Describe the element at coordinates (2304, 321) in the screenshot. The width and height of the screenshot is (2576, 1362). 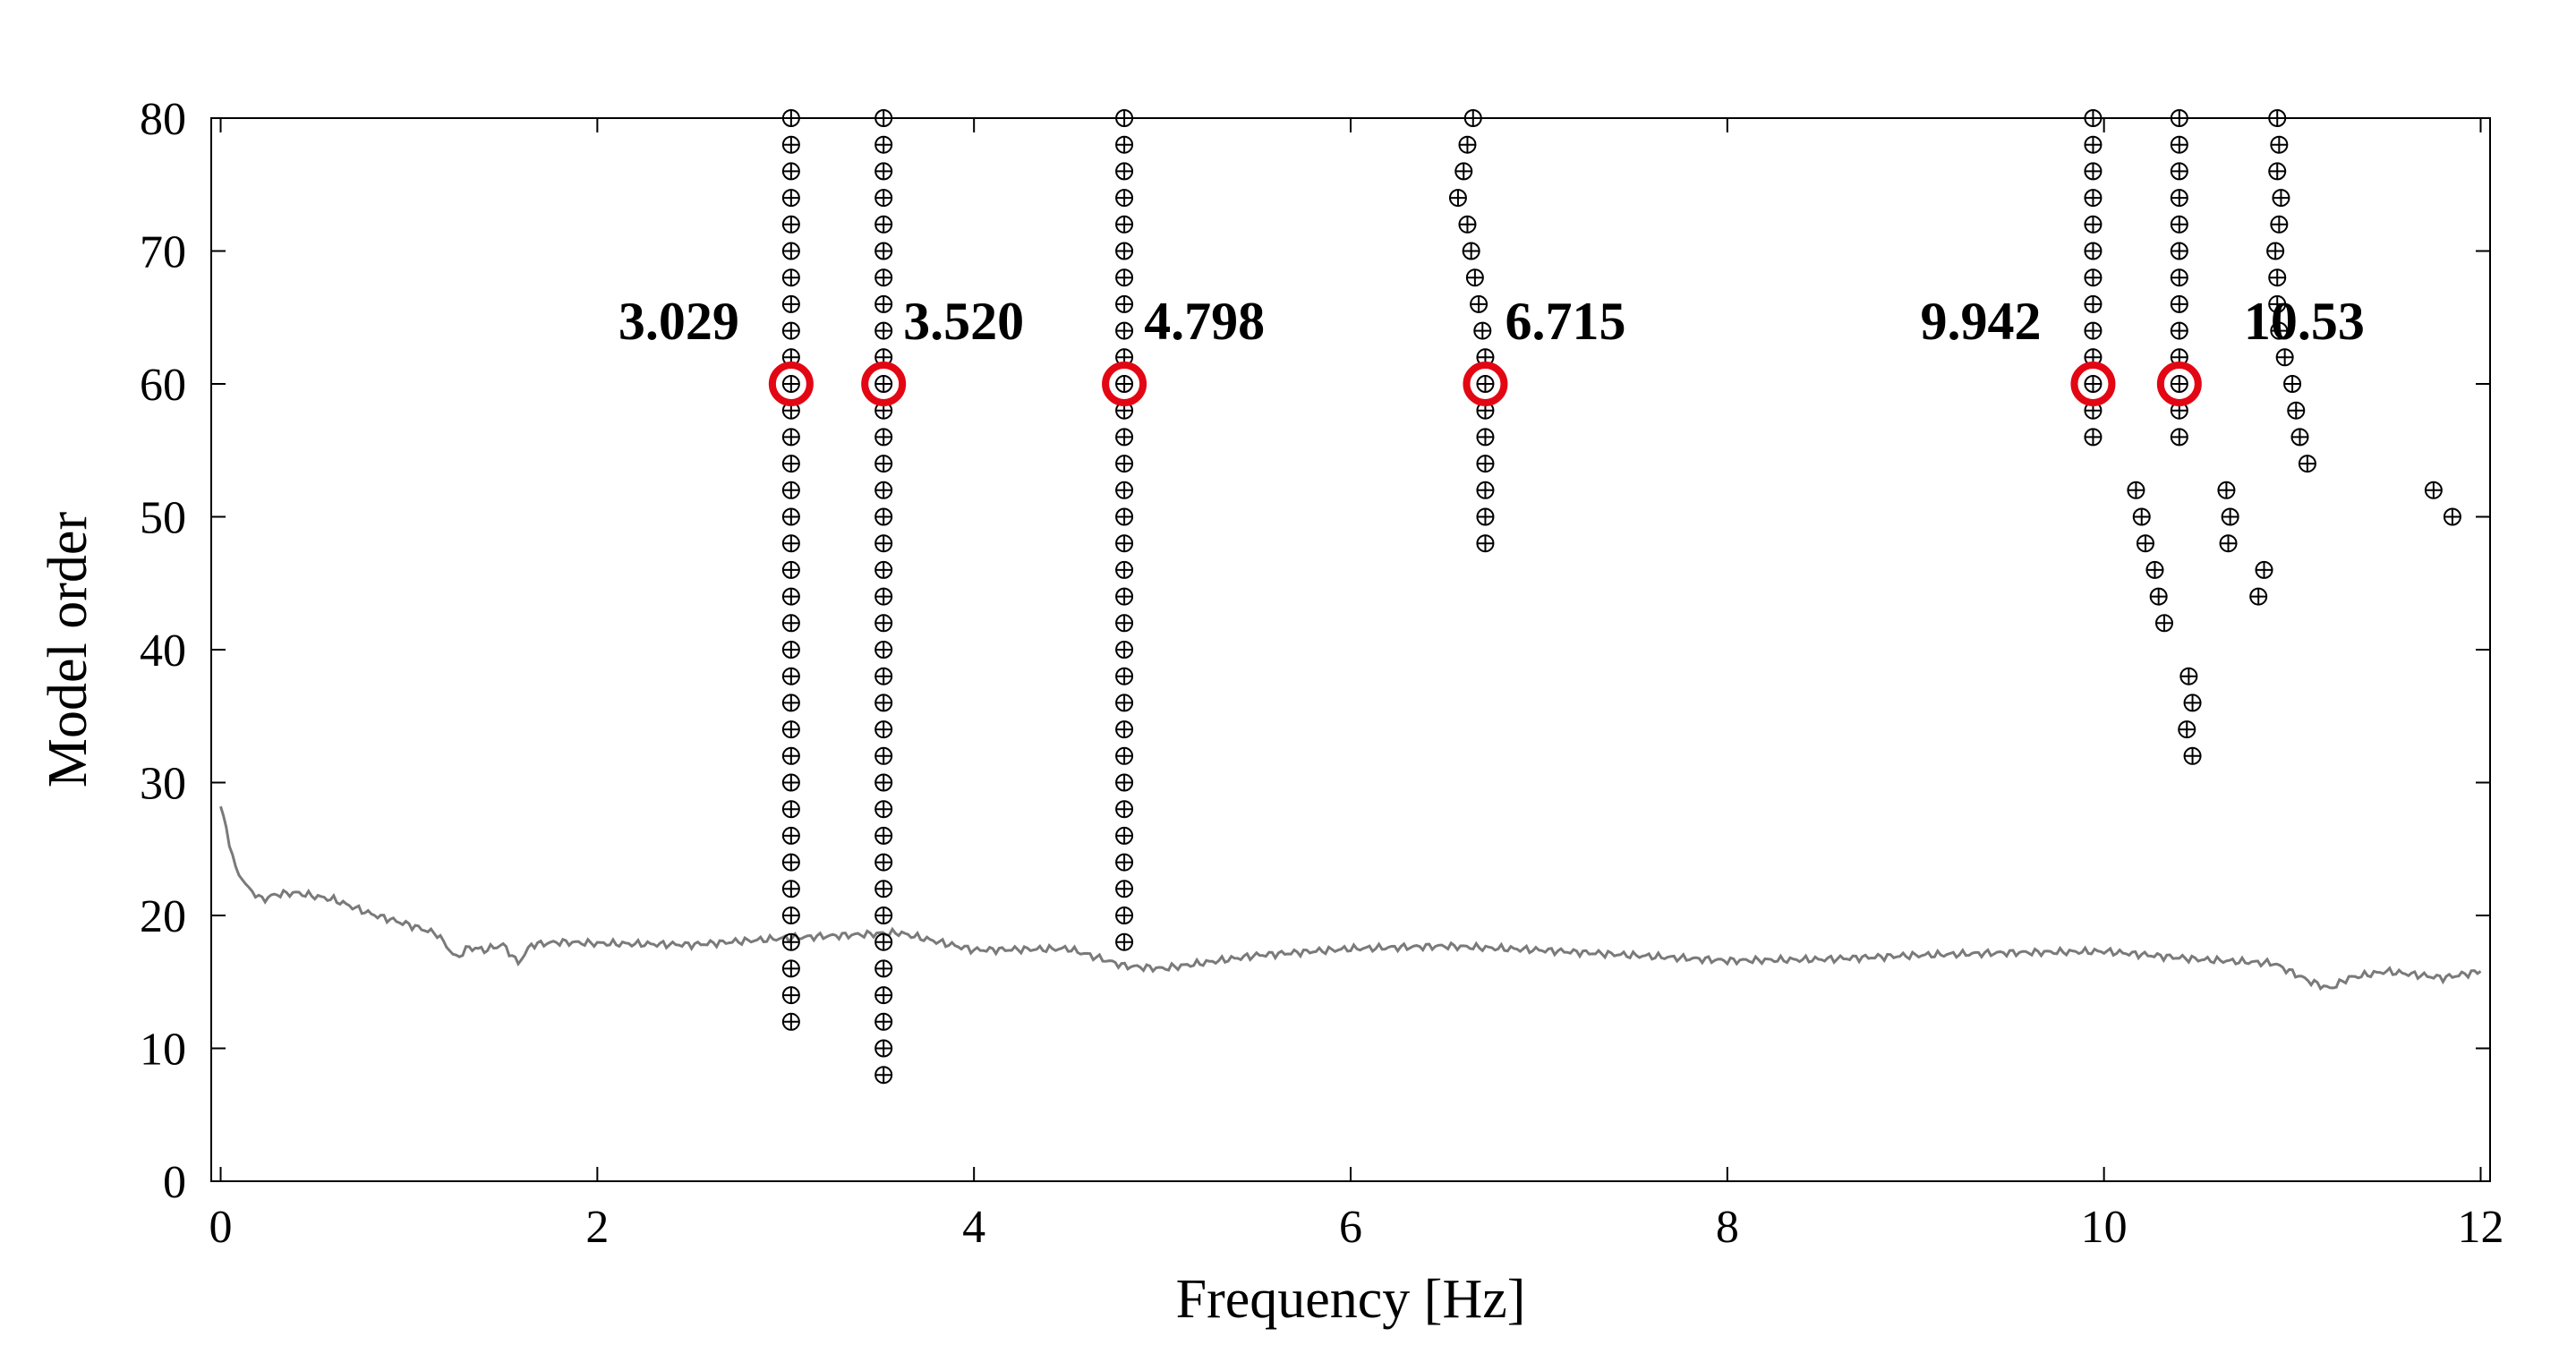
I see `frequency-annotation: 10.53` at that location.